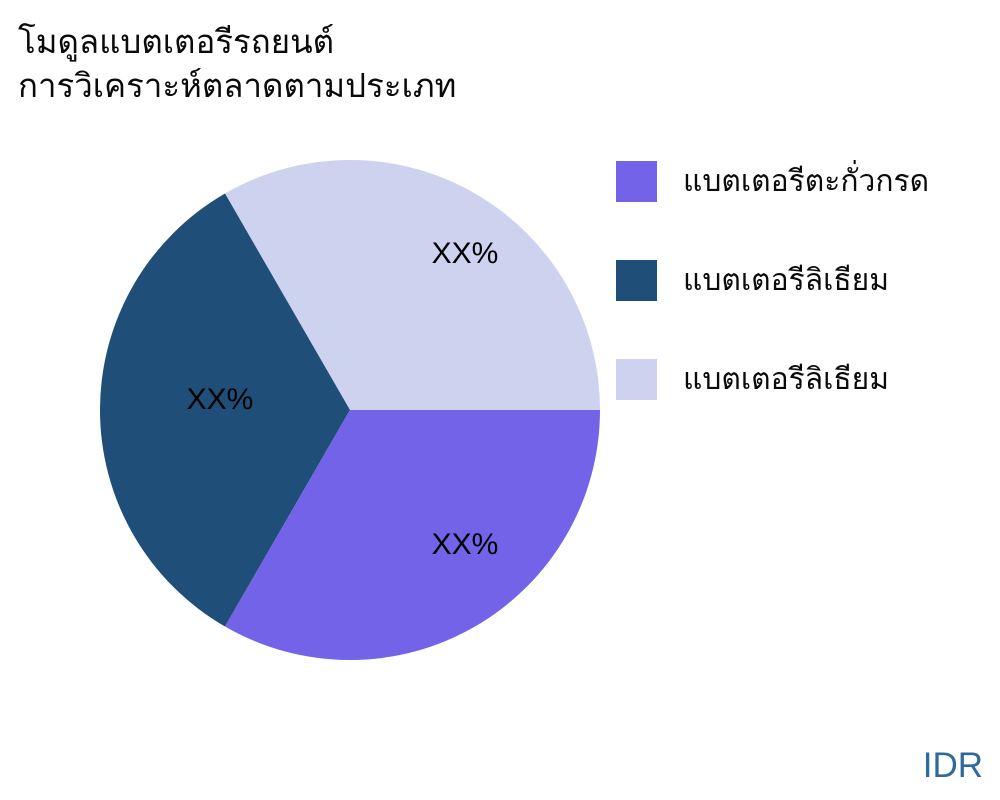  Describe the element at coordinates (952, 765) in the screenshot. I see `currency-label: IDR` at that location.